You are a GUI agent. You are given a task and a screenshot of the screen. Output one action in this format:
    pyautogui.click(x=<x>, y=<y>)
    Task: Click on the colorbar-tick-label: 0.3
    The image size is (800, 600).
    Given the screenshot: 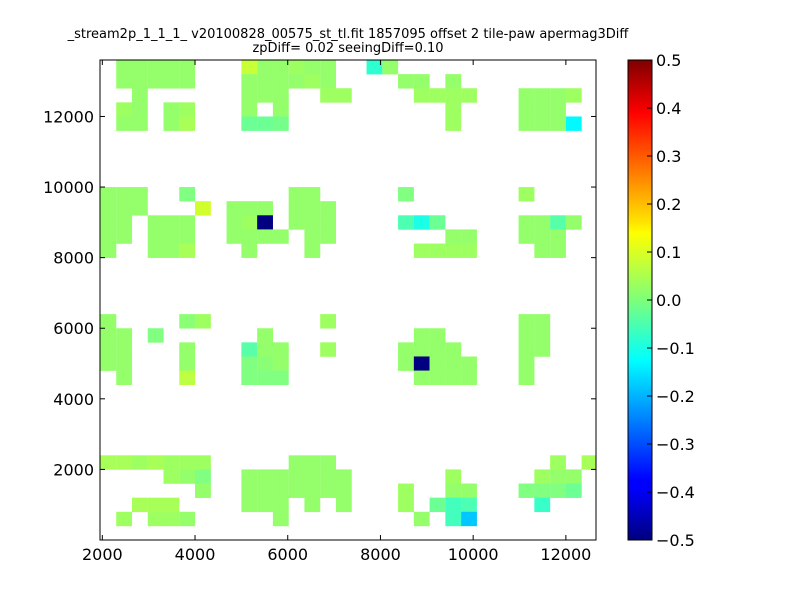 What is the action you would take?
    pyautogui.click(x=668, y=156)
    